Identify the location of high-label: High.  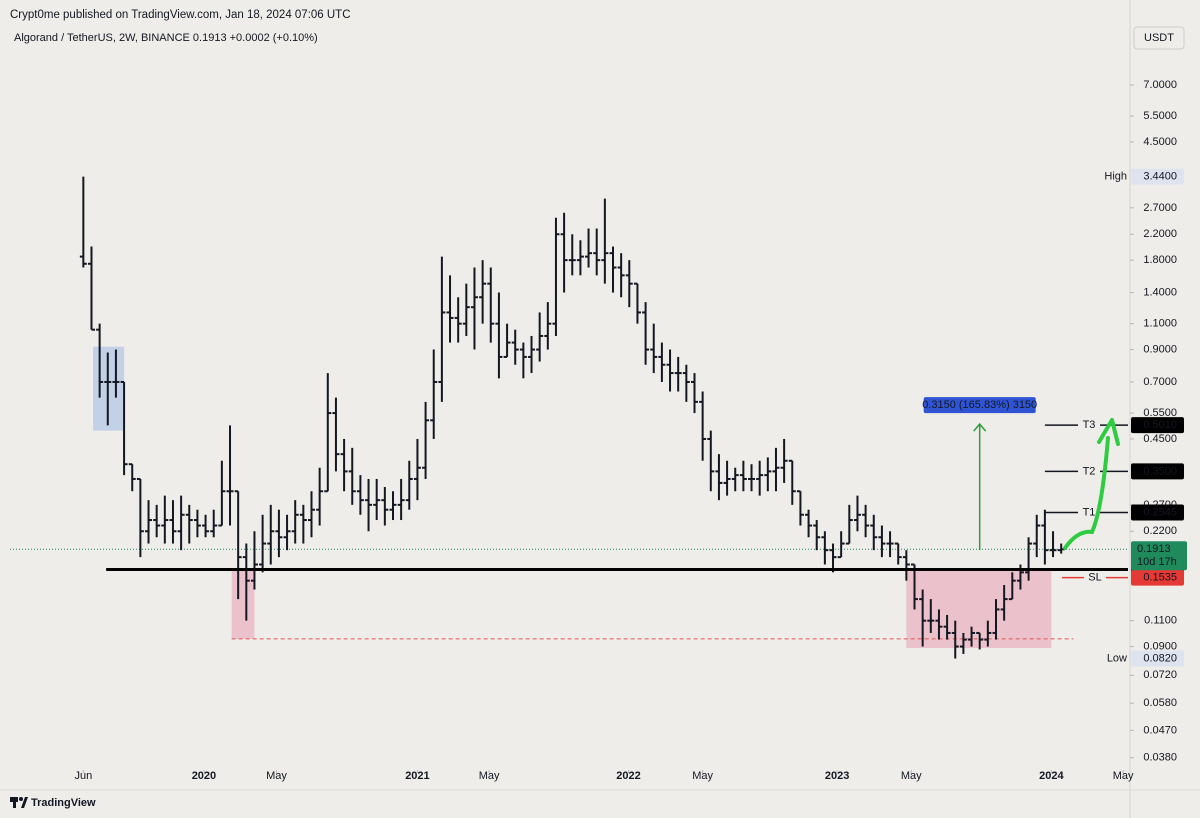
(1115, 177).